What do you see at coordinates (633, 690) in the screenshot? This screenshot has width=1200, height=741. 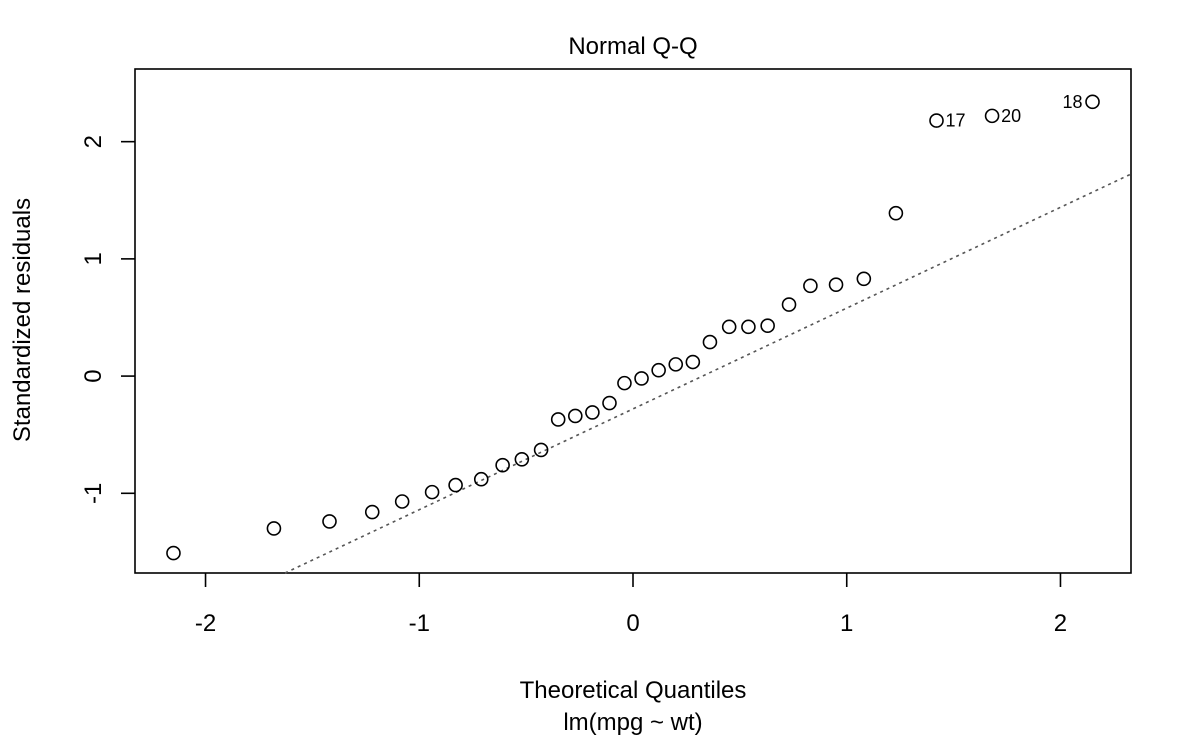 I see `x-axis-label: Theoretical Quantiles` at bounding box center [633, 690].